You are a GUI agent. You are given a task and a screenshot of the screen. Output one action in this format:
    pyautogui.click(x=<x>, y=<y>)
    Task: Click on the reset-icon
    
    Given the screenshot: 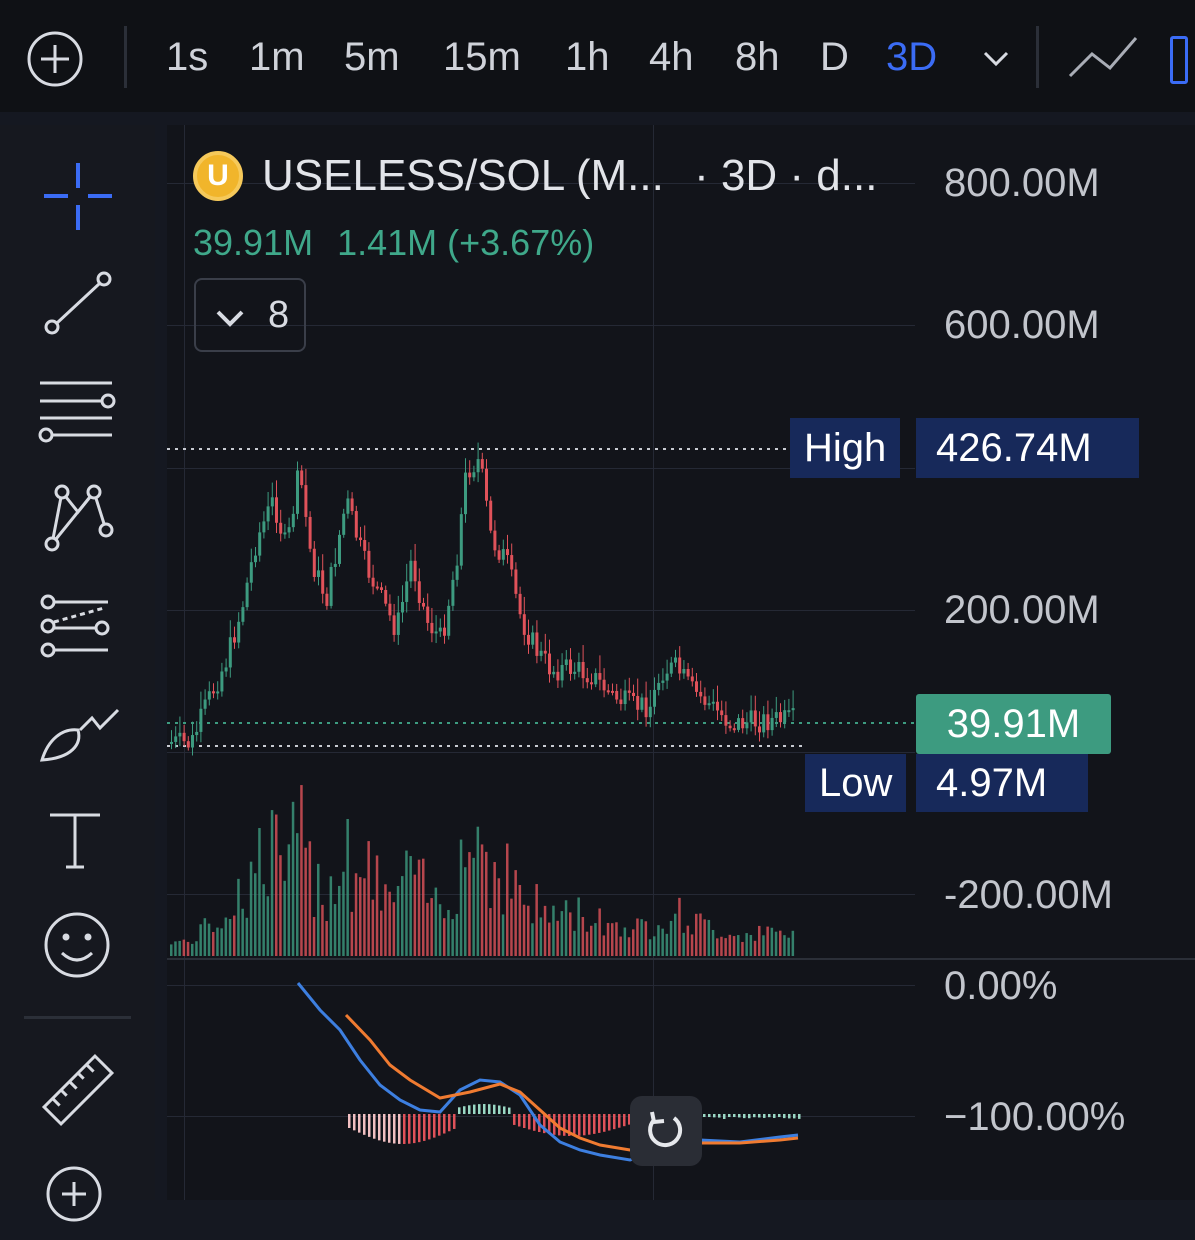 What is the action you would take?
    pyautogui.click(x=665, y=1129)
    